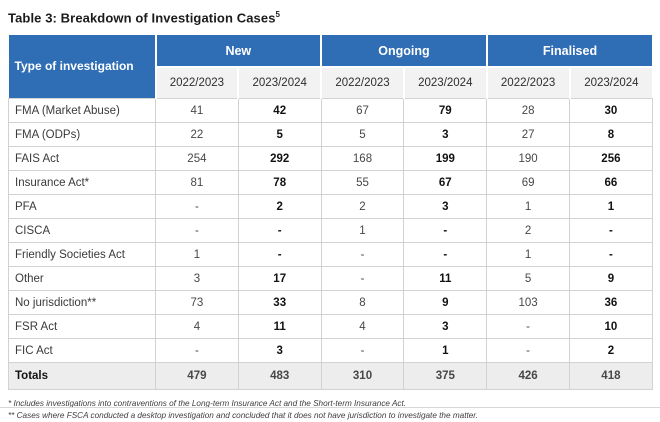 The width and height of the screenshot is (660, 422). I want to click on totals-label: Totals, so click(82, 376).